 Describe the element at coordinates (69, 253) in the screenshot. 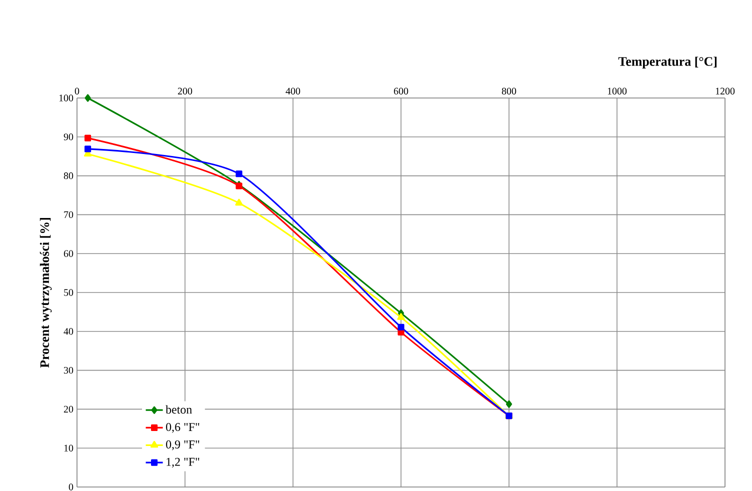

I see `y-tick-label: 60` at that location.